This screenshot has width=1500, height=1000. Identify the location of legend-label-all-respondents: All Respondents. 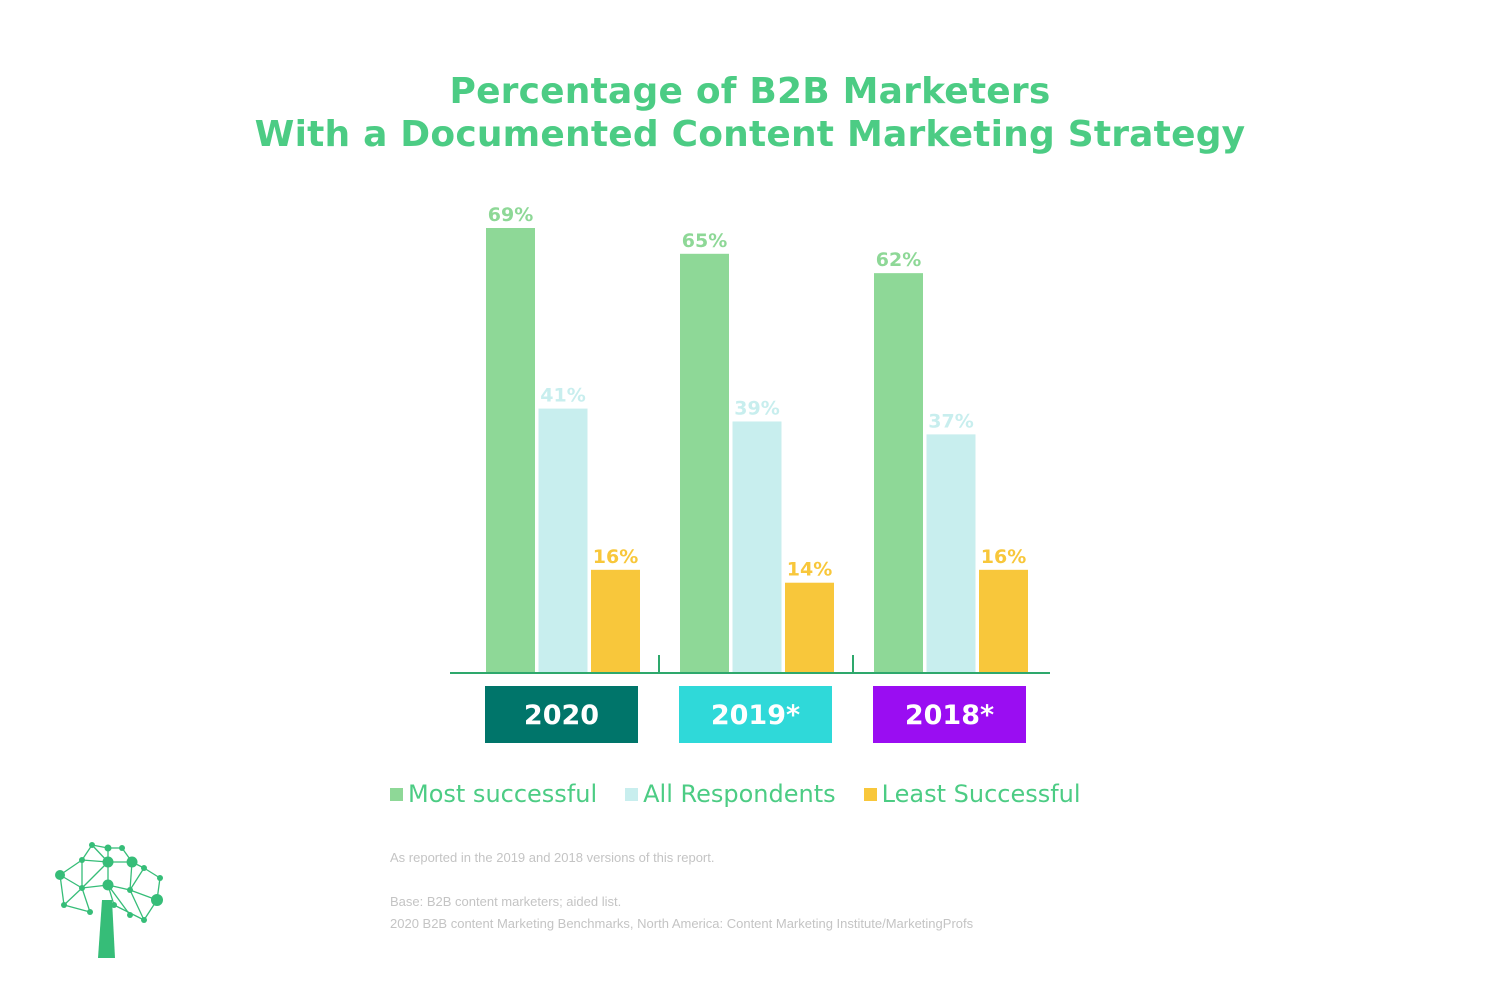
(739, 794).